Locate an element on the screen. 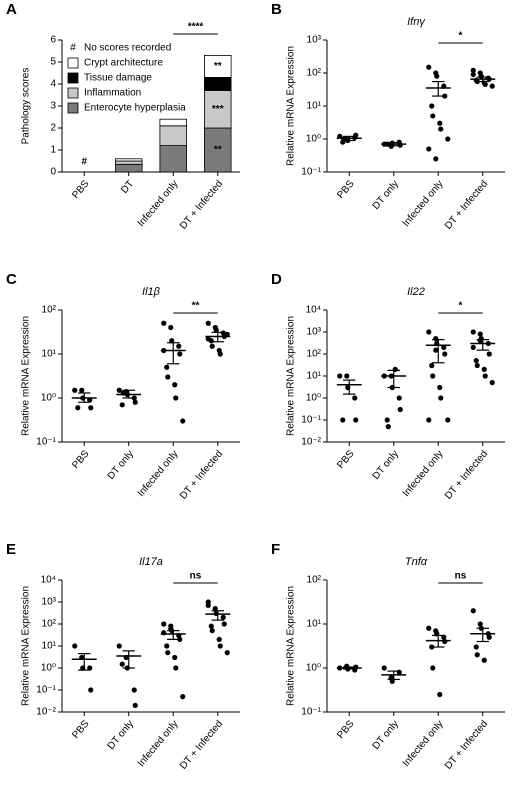 This screenshot has height=811, width=529. y-tick-label: 1 is located at coordinates (53, 150).